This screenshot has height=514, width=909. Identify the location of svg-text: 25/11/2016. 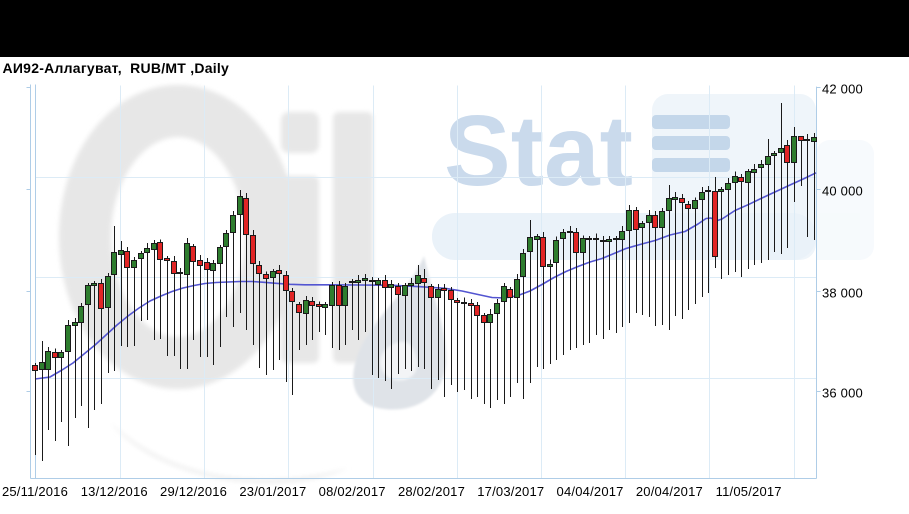
(35, 491).